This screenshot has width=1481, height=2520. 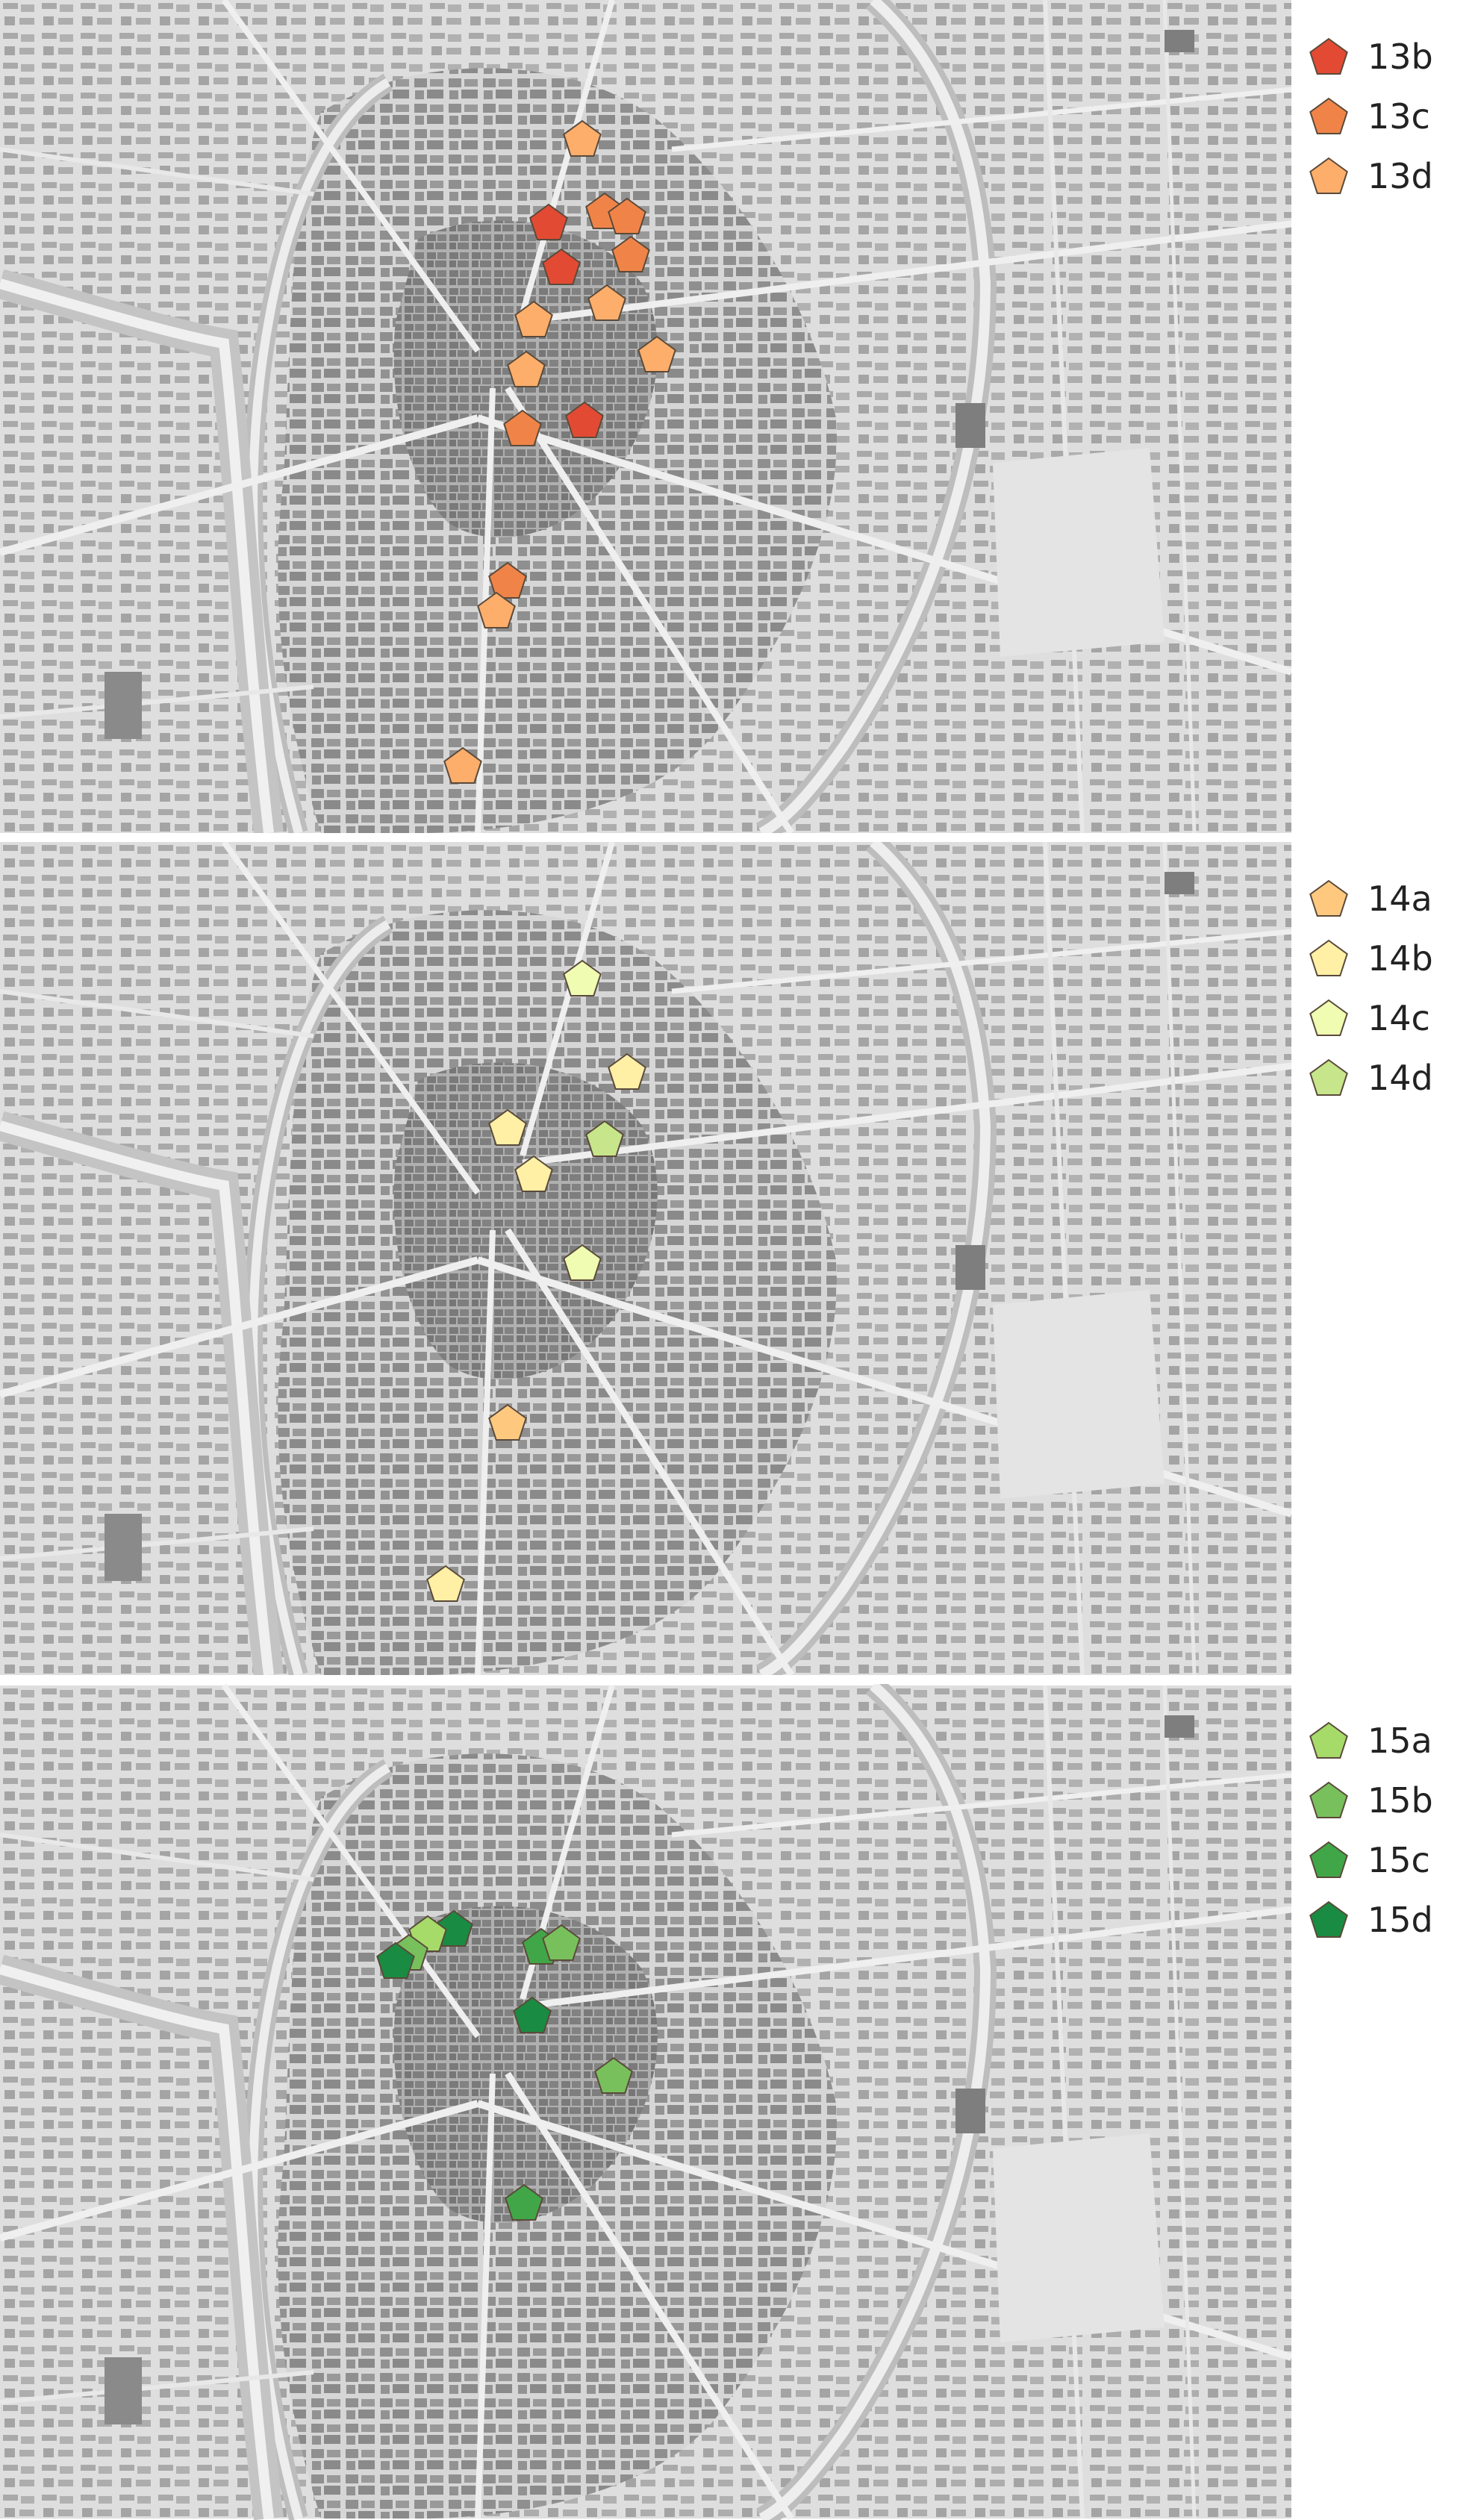 What do you see at coordinates (1399, 1018) in the screenshot?
I see `legend-label: 14c` at bounding box center [1399, 1018].